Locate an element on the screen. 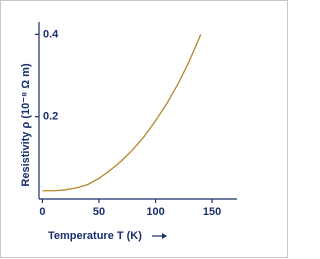 Image resolution: width=320 pixels, height=259 pixels. y-axis-label: Resistivity ρ (10⁻⁸ Ω m) is located at coordinates (26, 125).